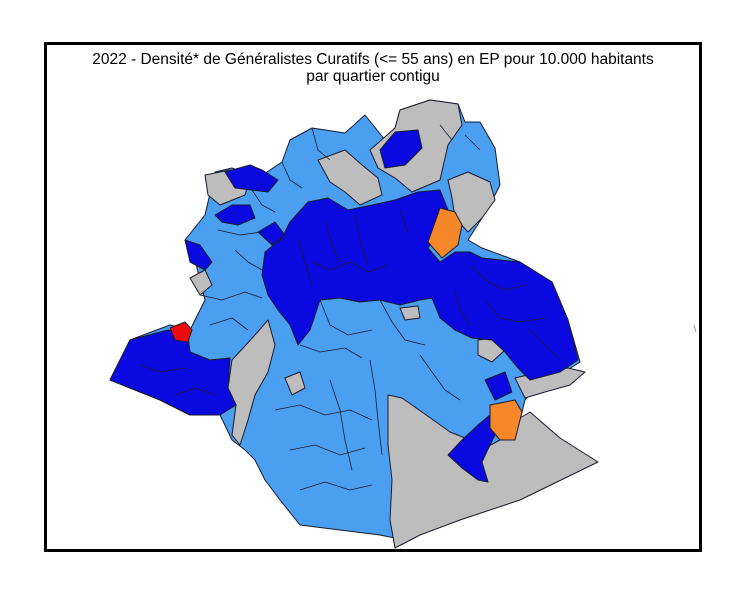 The height and width of the screenshot is (600, 750). Describe the element at coordinates (445, 233) in the screenshot. I see `orange-zone-north-east` at that location.